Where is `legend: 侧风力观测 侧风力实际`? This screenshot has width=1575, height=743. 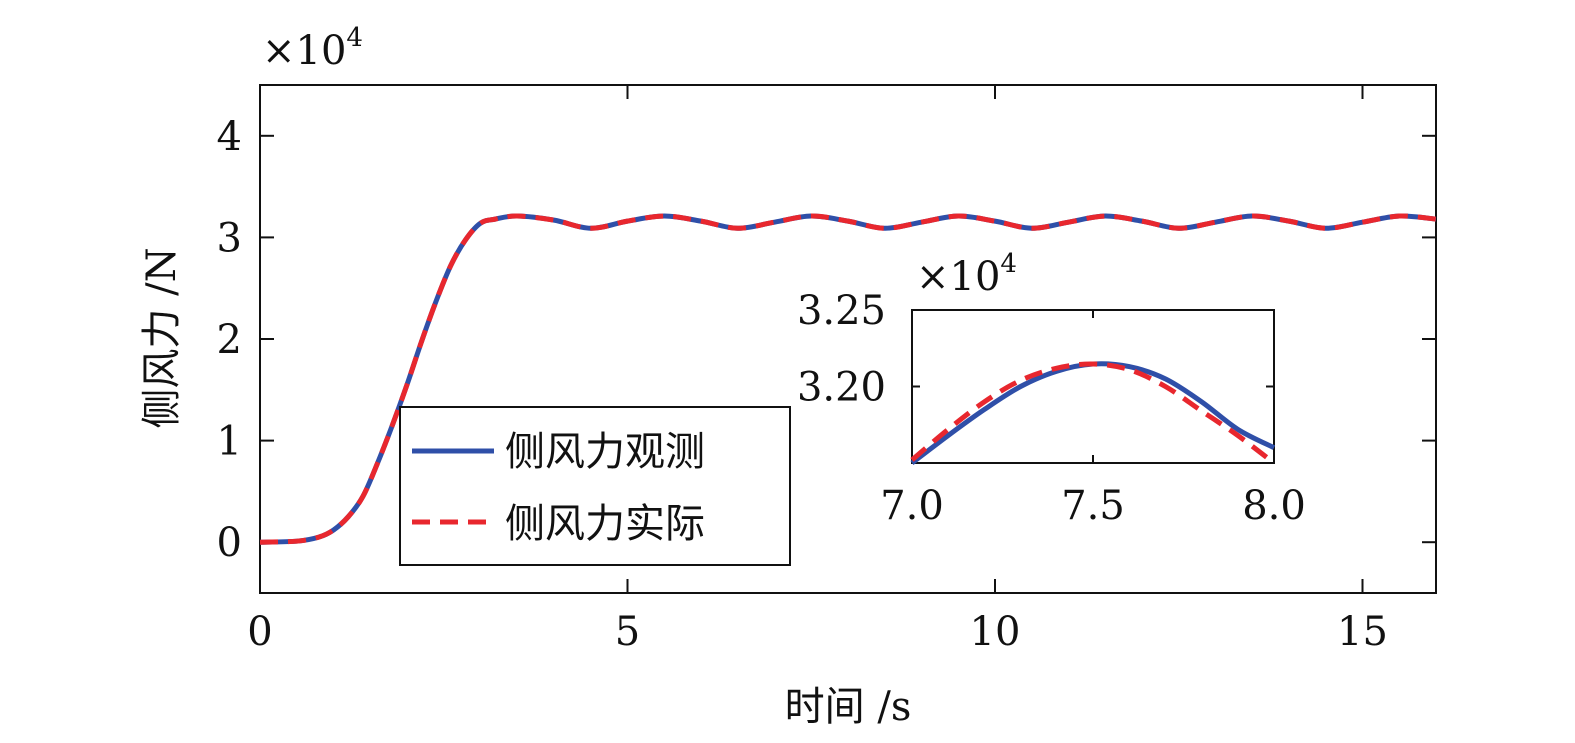 legend: 侧风力观测 侧风力实际 is located at coordinates (595, 486).